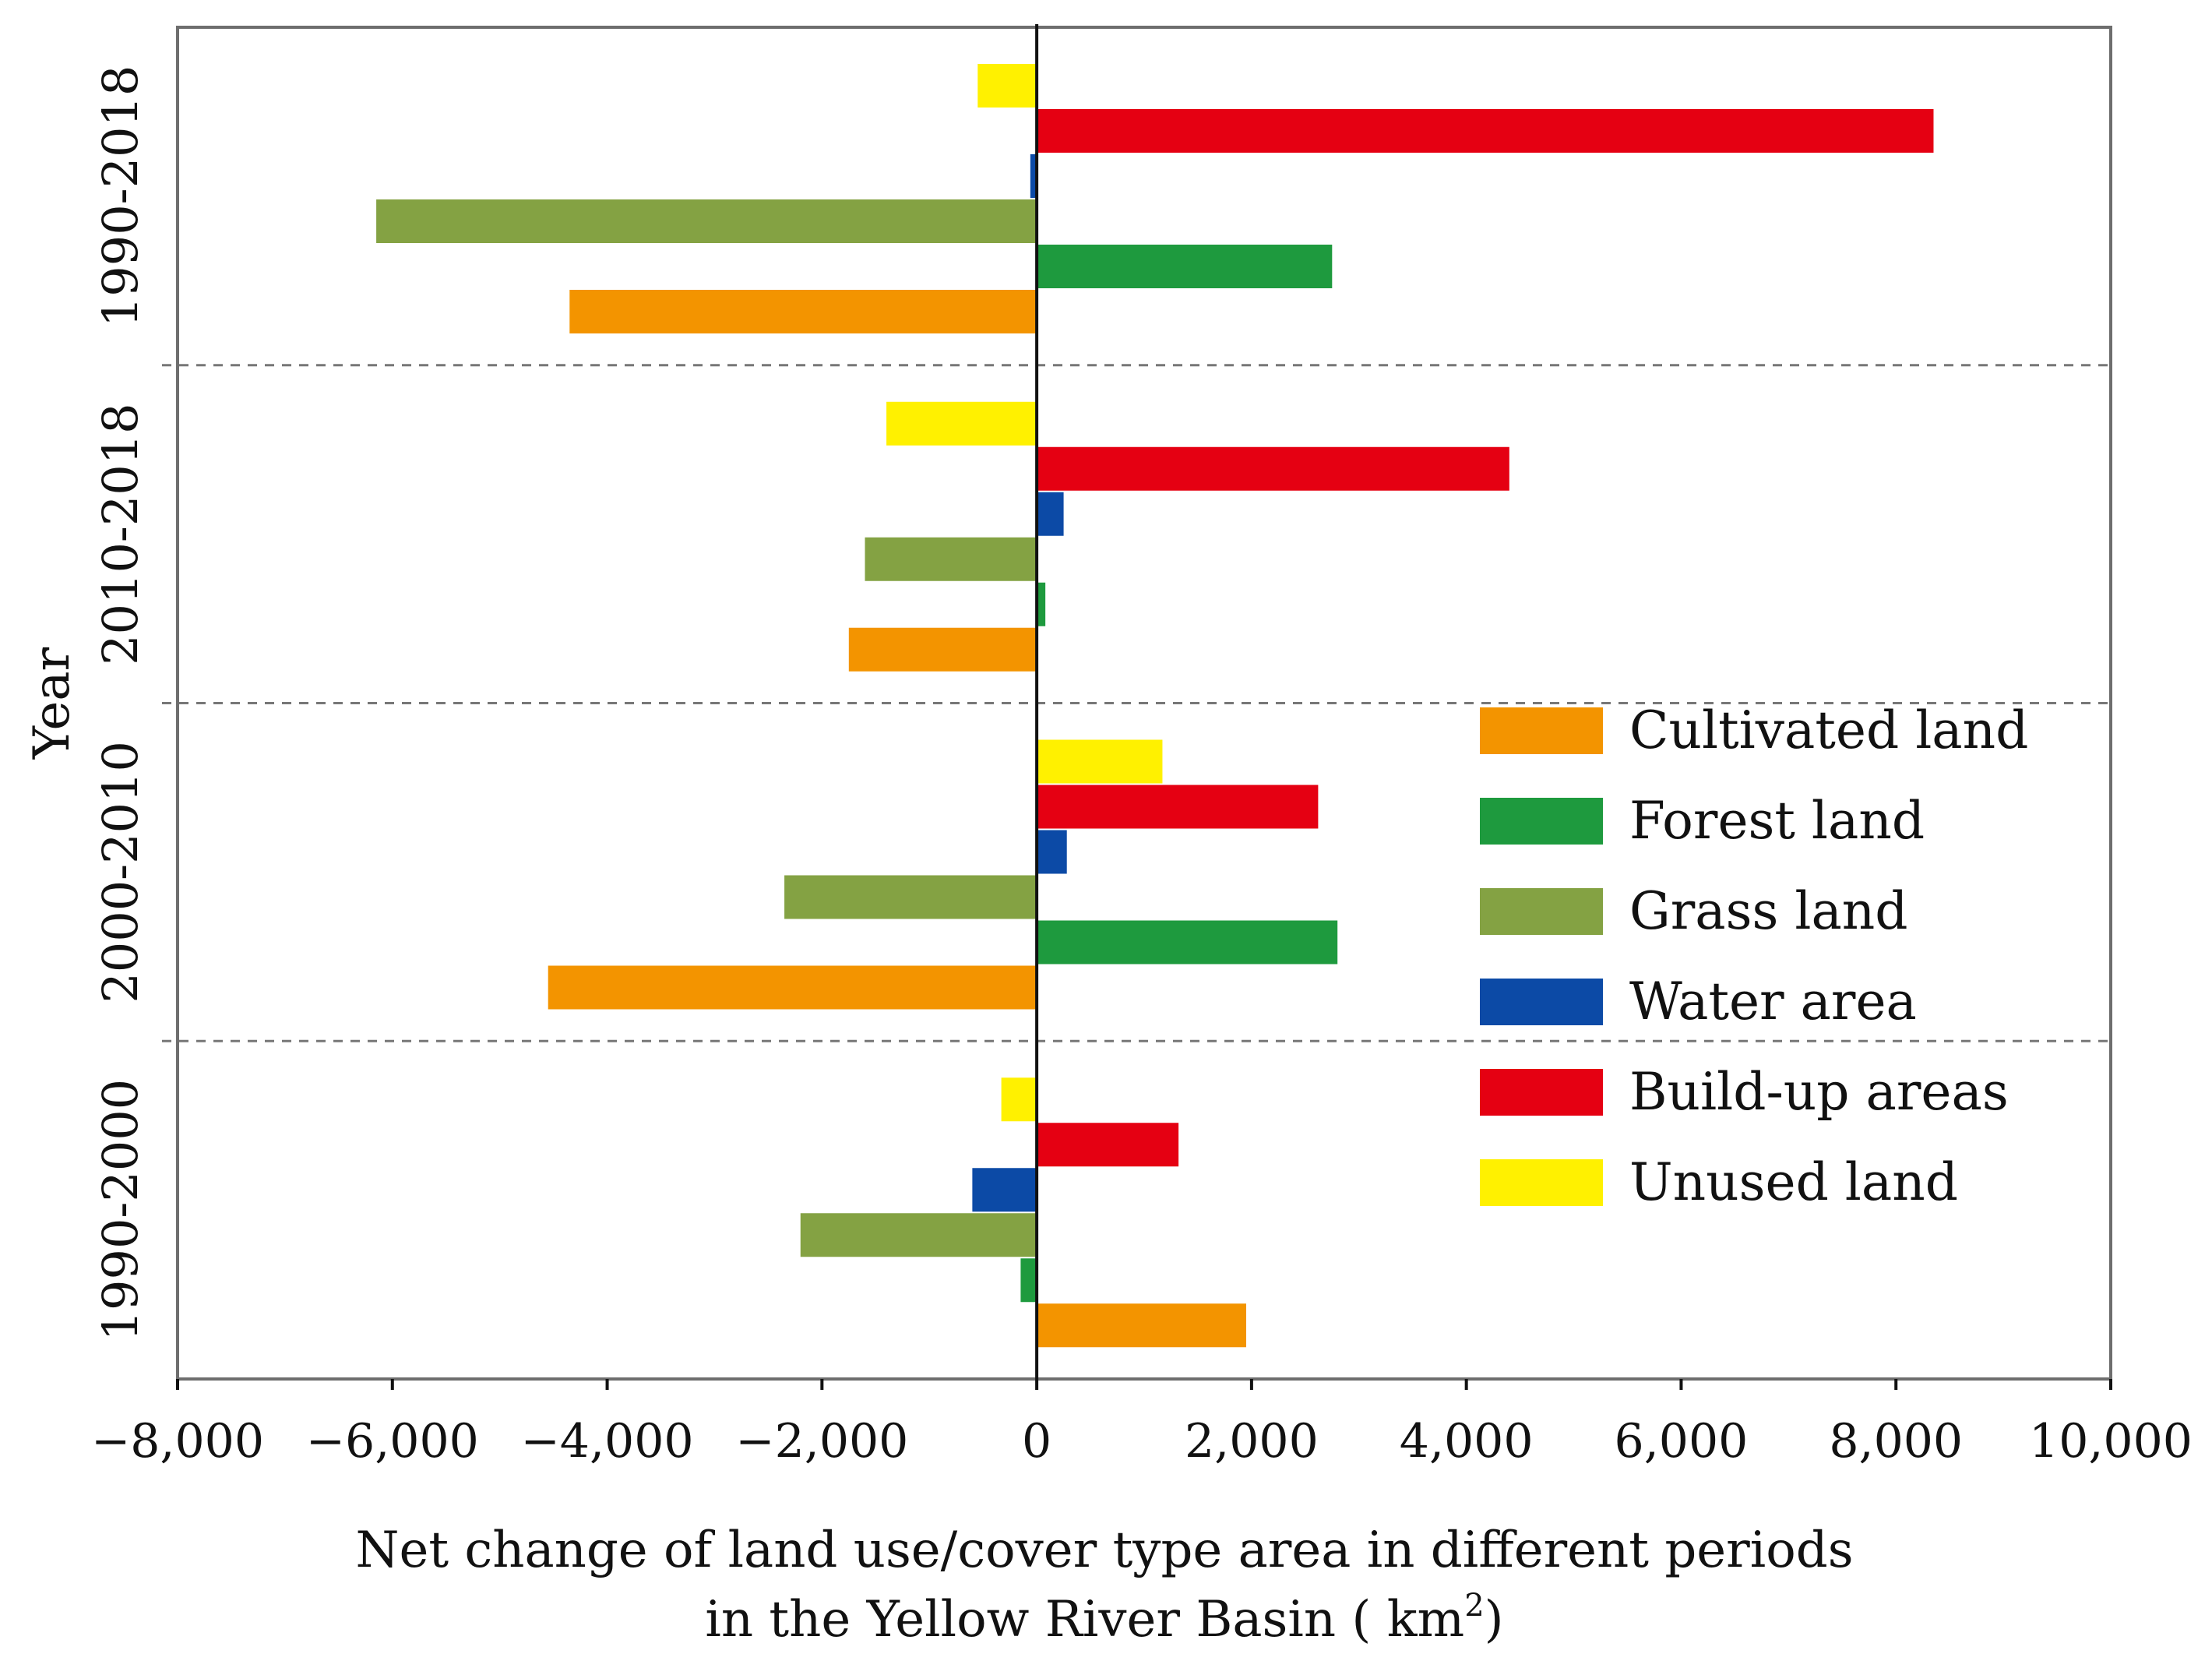 This screenshot has width=2212, height=1661. I want to click on period-label: 1990-2018, so click(120, 196).